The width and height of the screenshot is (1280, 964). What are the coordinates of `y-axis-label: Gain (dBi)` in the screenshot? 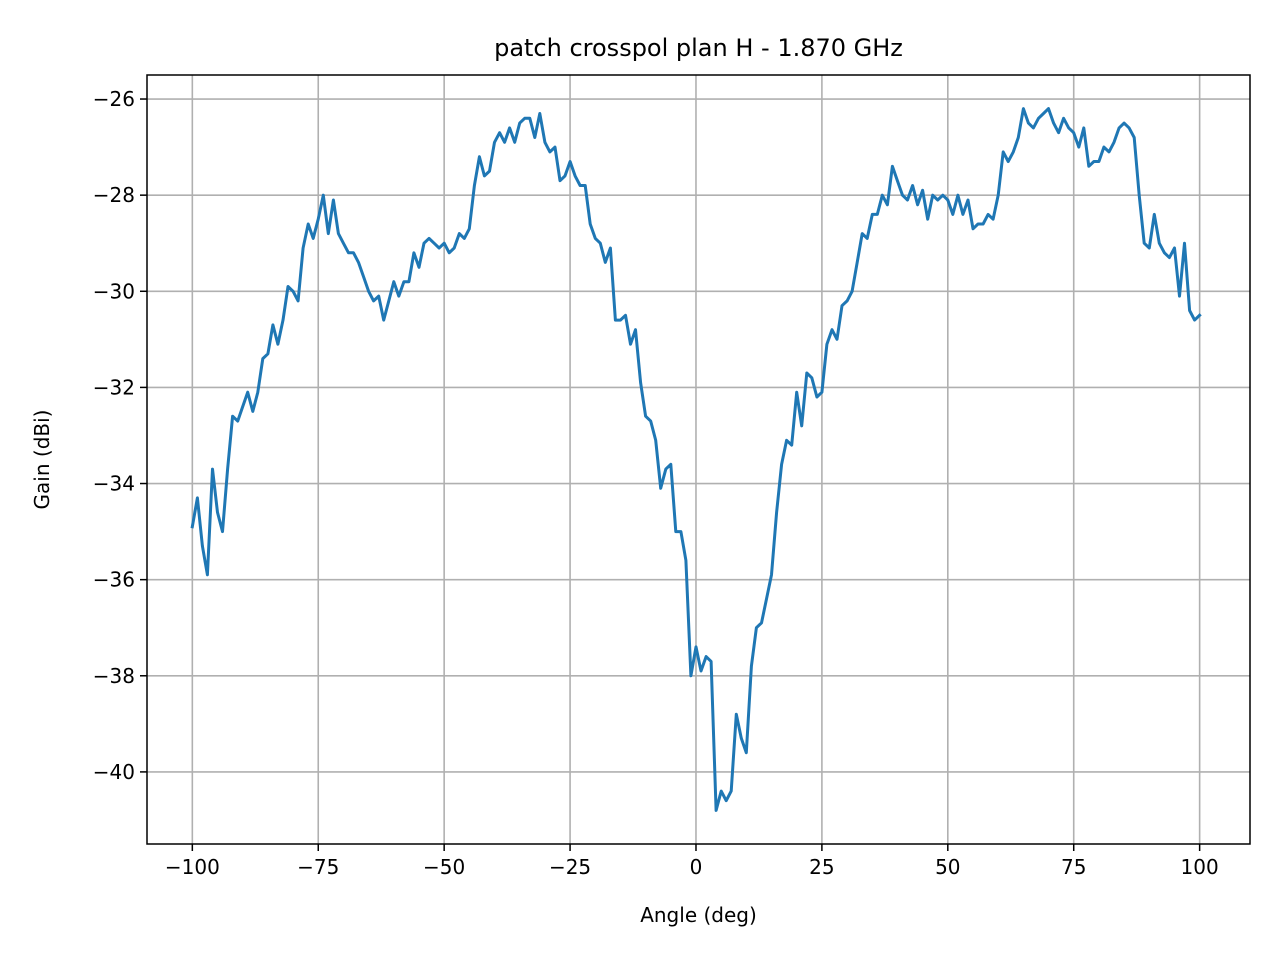 It's located at (42, 460).